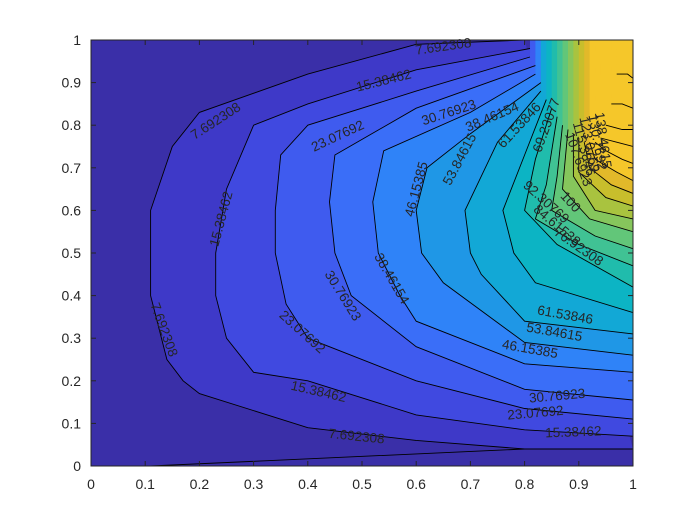 The image size is (700, 530). I want to click on y-tick-label: 0.7, so click(72, 168).